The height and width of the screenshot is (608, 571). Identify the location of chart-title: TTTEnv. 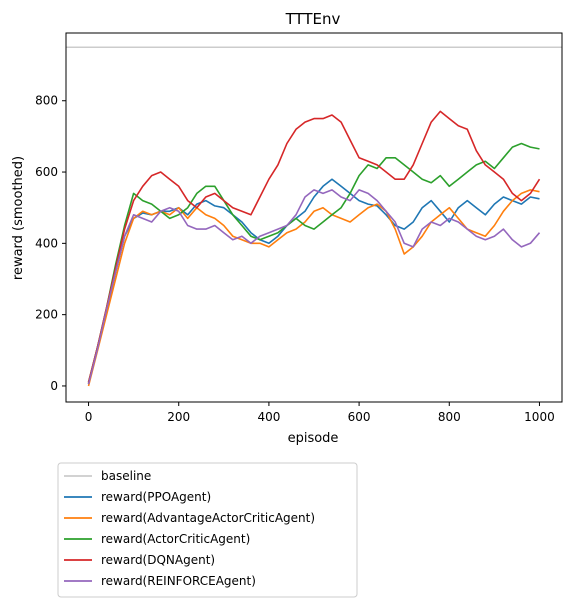
(313, 19).